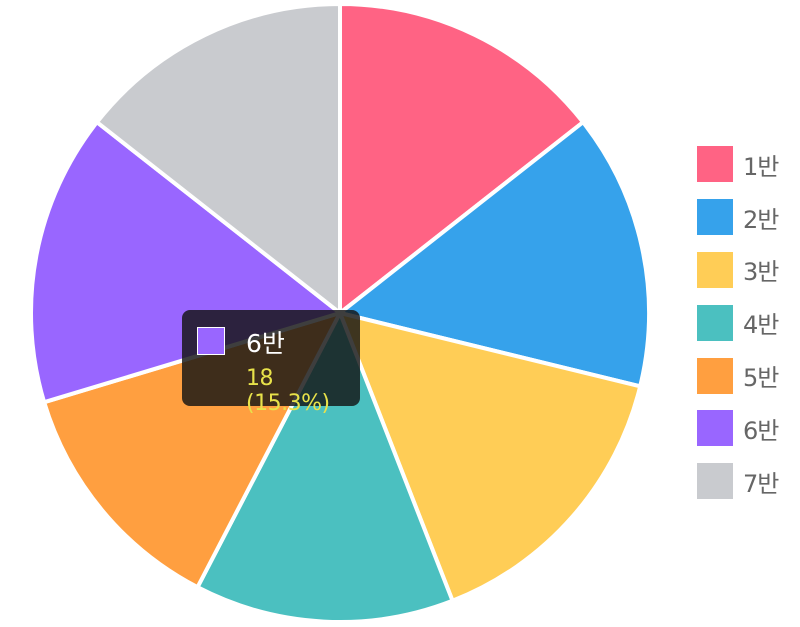 The height and width of the screenshot is (627, 800). What do you see at coordinates (738, 481) in the screenshot?
I see `legend-item-7: 7반` at bounding box center [738, 481].